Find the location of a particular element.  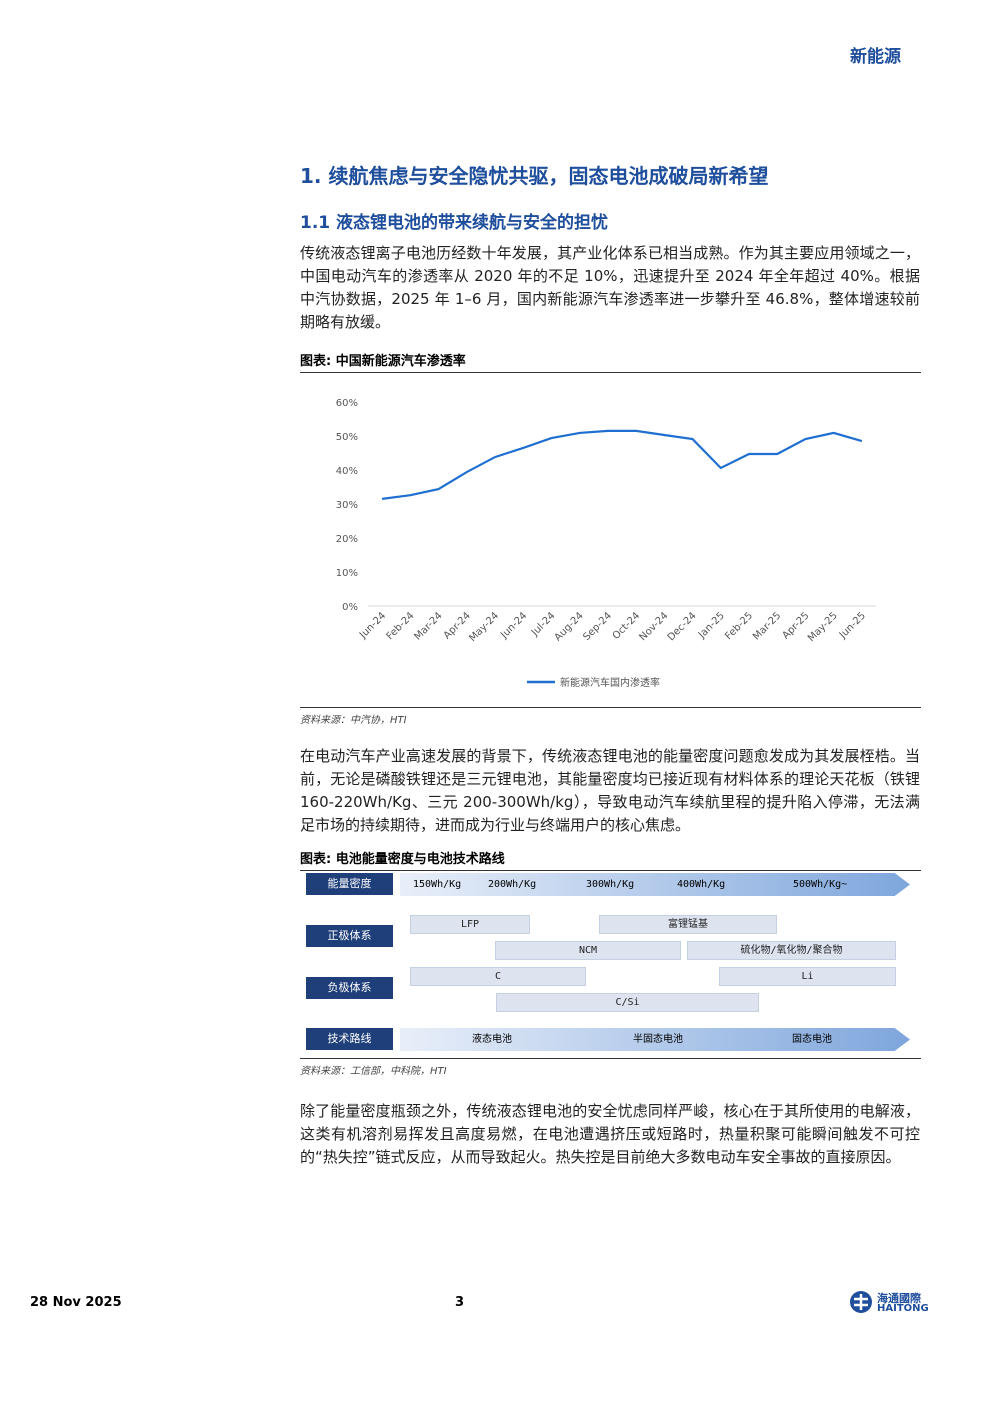

row-label: 技术路线 is located at coordinates (349, 1039).